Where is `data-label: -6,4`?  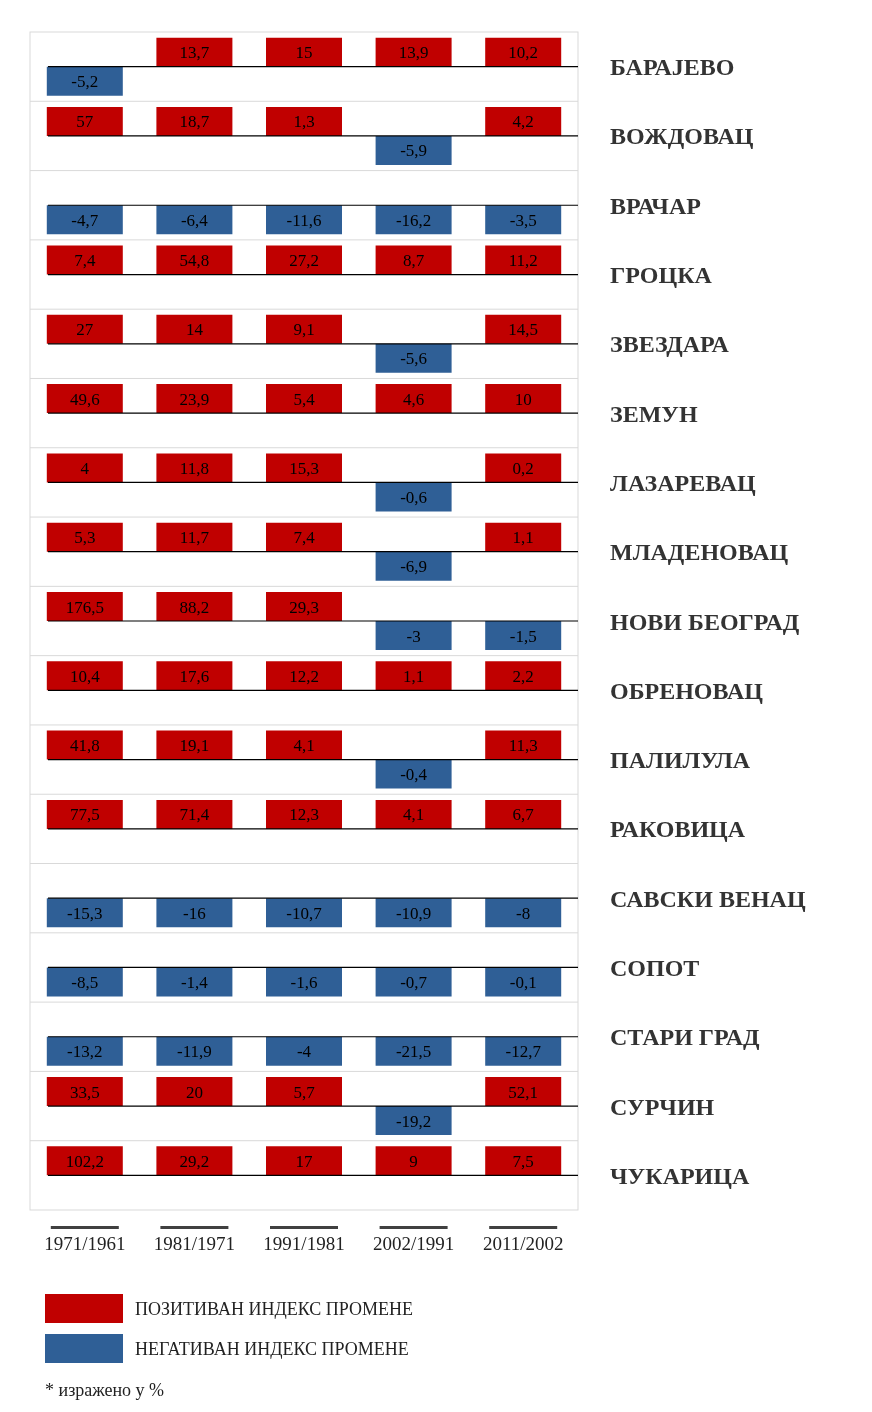
data-label: -6,4 is located at coordinates (194, 220).